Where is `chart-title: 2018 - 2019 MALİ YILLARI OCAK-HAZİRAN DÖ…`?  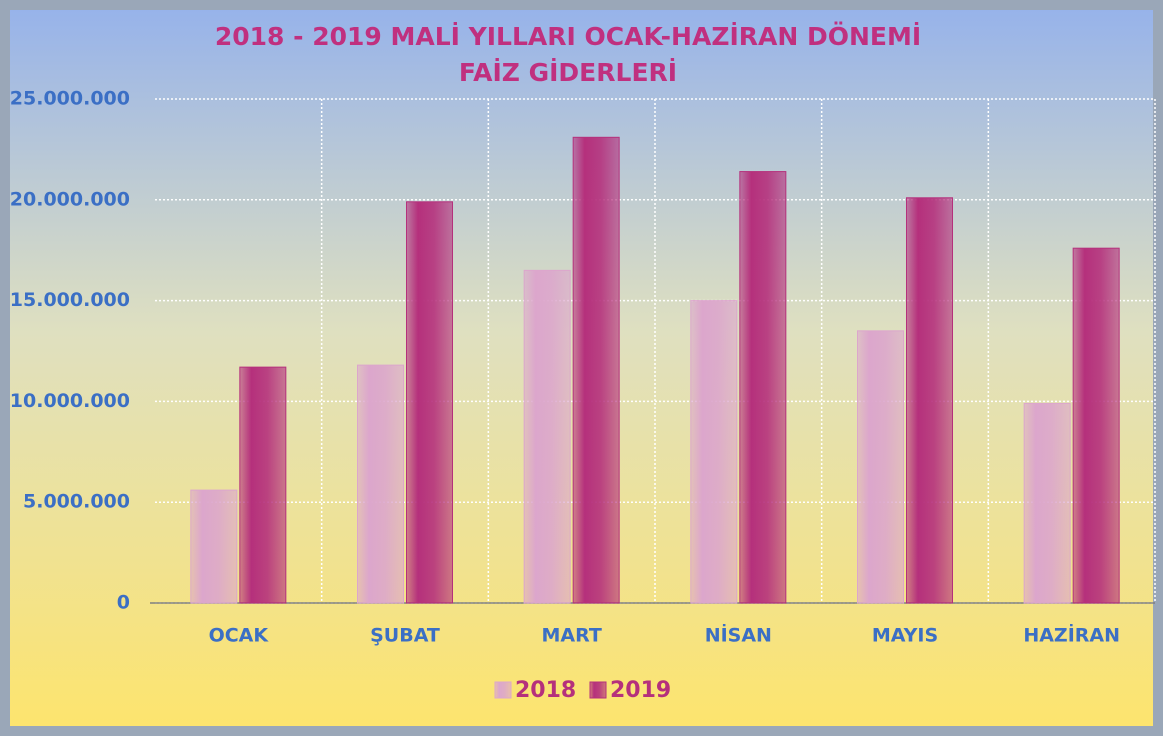
chart-title: 2018 - 2019 MALİ YILLARI OCAK-HAZİRAN DÖ… is located at coordinates (568, 36).